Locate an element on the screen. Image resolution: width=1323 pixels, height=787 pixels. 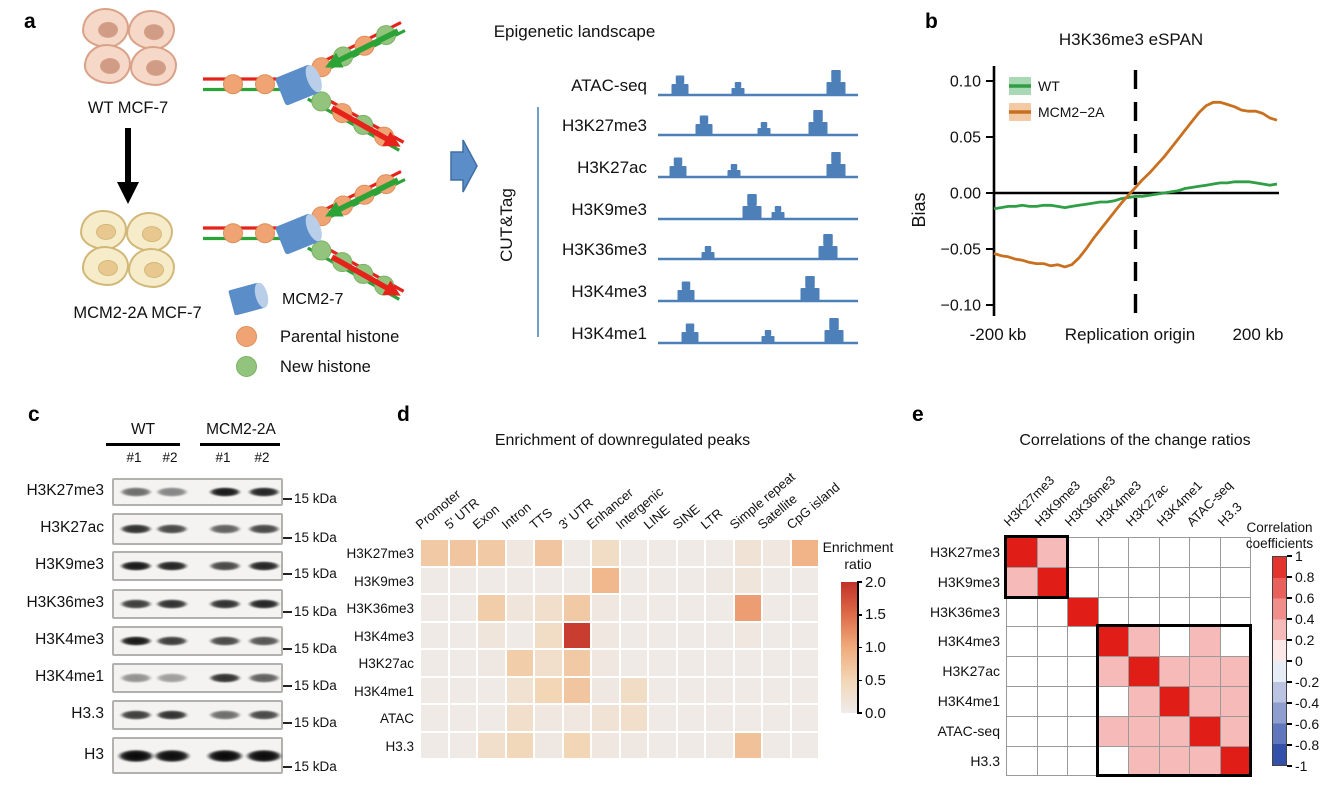
svg-text: -200 kb is located at coordinates (998, 334).